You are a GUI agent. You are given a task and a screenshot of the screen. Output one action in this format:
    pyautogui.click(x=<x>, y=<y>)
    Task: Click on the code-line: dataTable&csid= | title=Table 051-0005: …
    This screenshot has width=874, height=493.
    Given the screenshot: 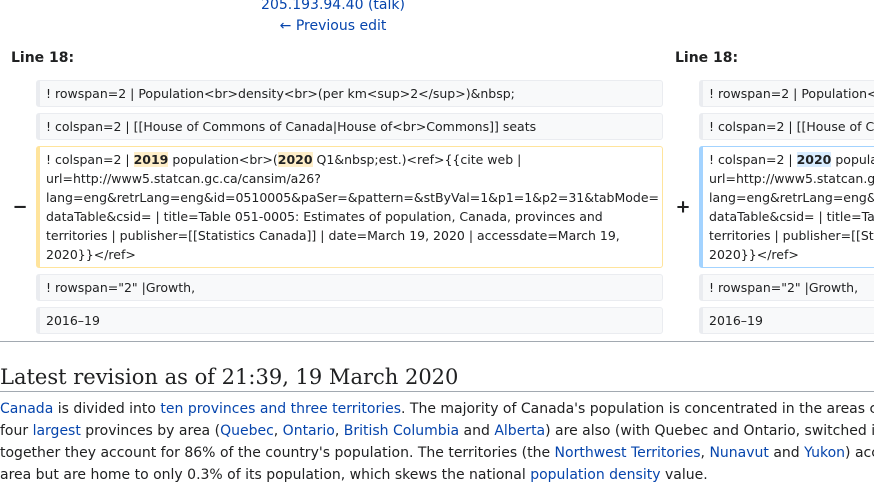 What is the action you would take?
    pyautogui.click(x=351, y=216)
    